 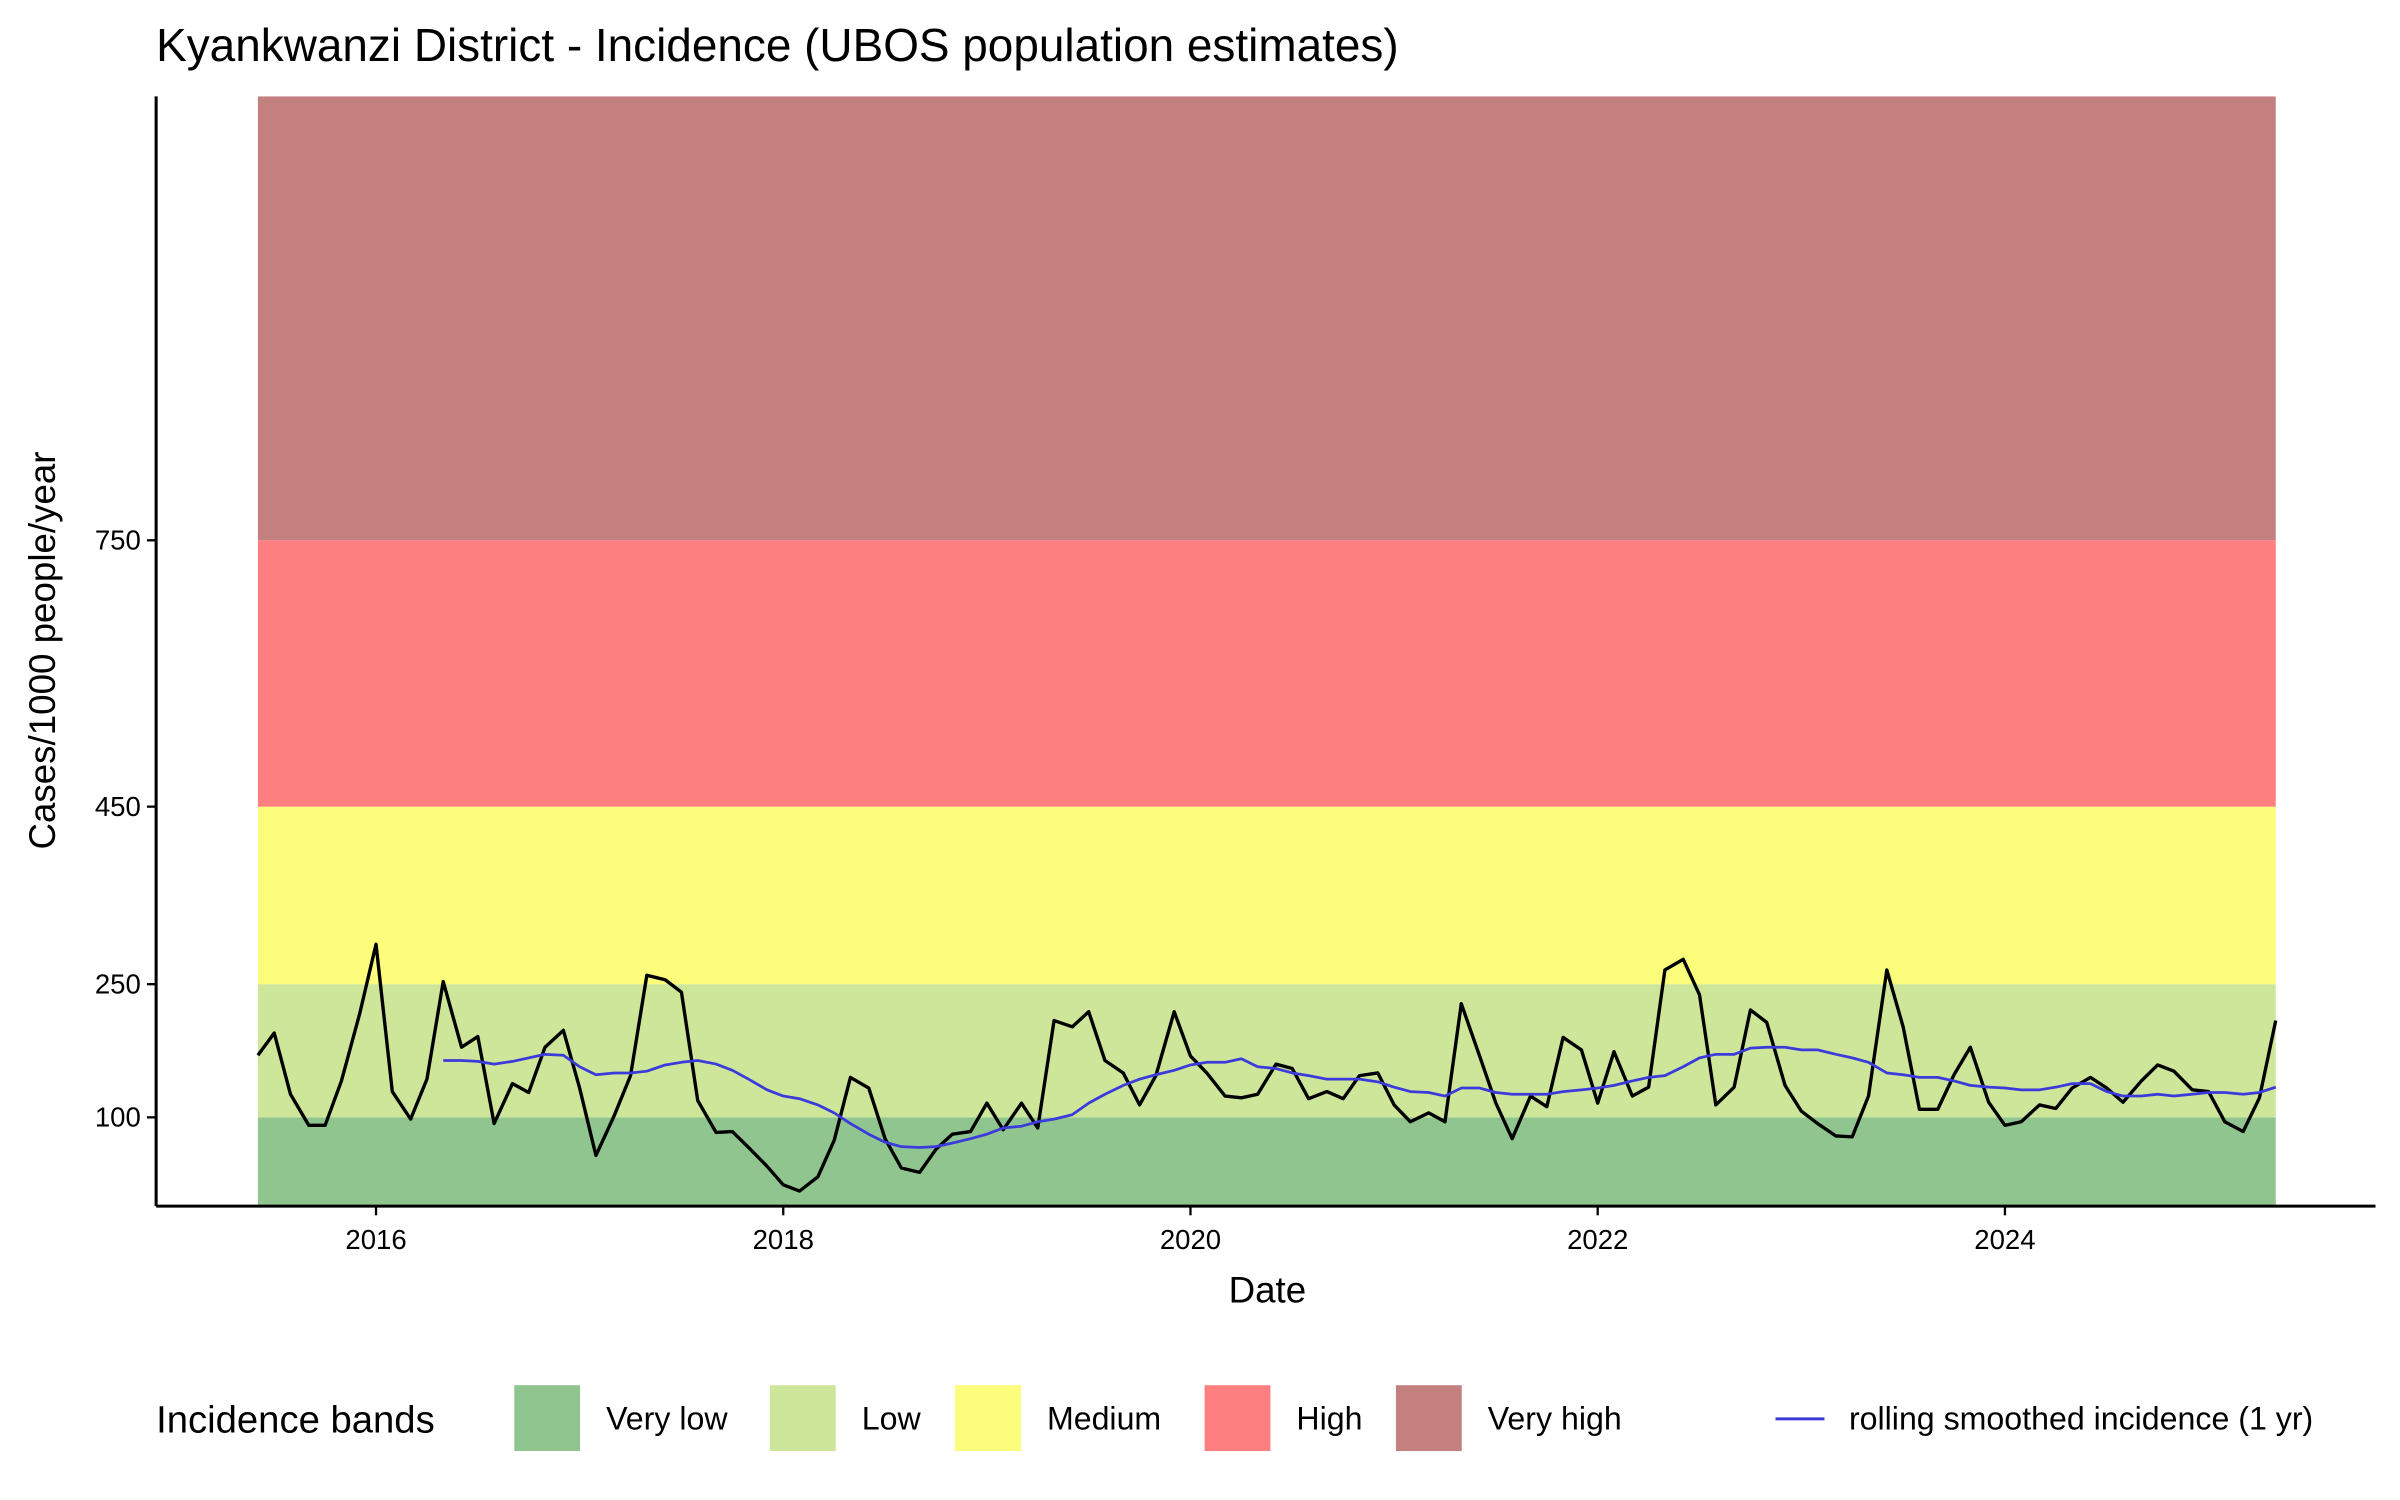 I want to click on x-tick-label: 2018, so click(x=783, y=1239).